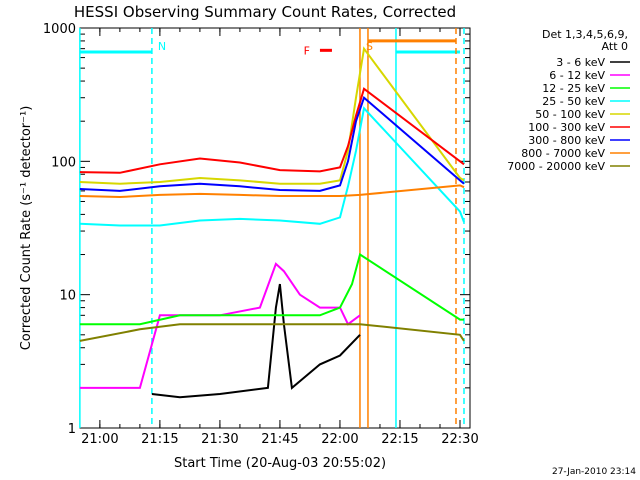 Image resolution: width=640 pixels, height=480 pixels. I want to click on legend-label: 100 - 300 keV, so click(566, 127).